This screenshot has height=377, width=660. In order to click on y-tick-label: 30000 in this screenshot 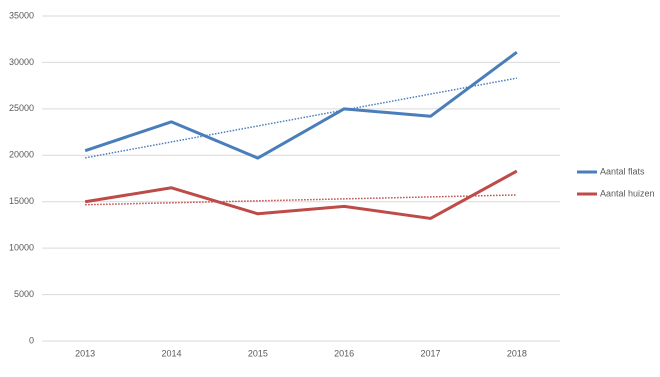, I will do `click(21, 62)`.